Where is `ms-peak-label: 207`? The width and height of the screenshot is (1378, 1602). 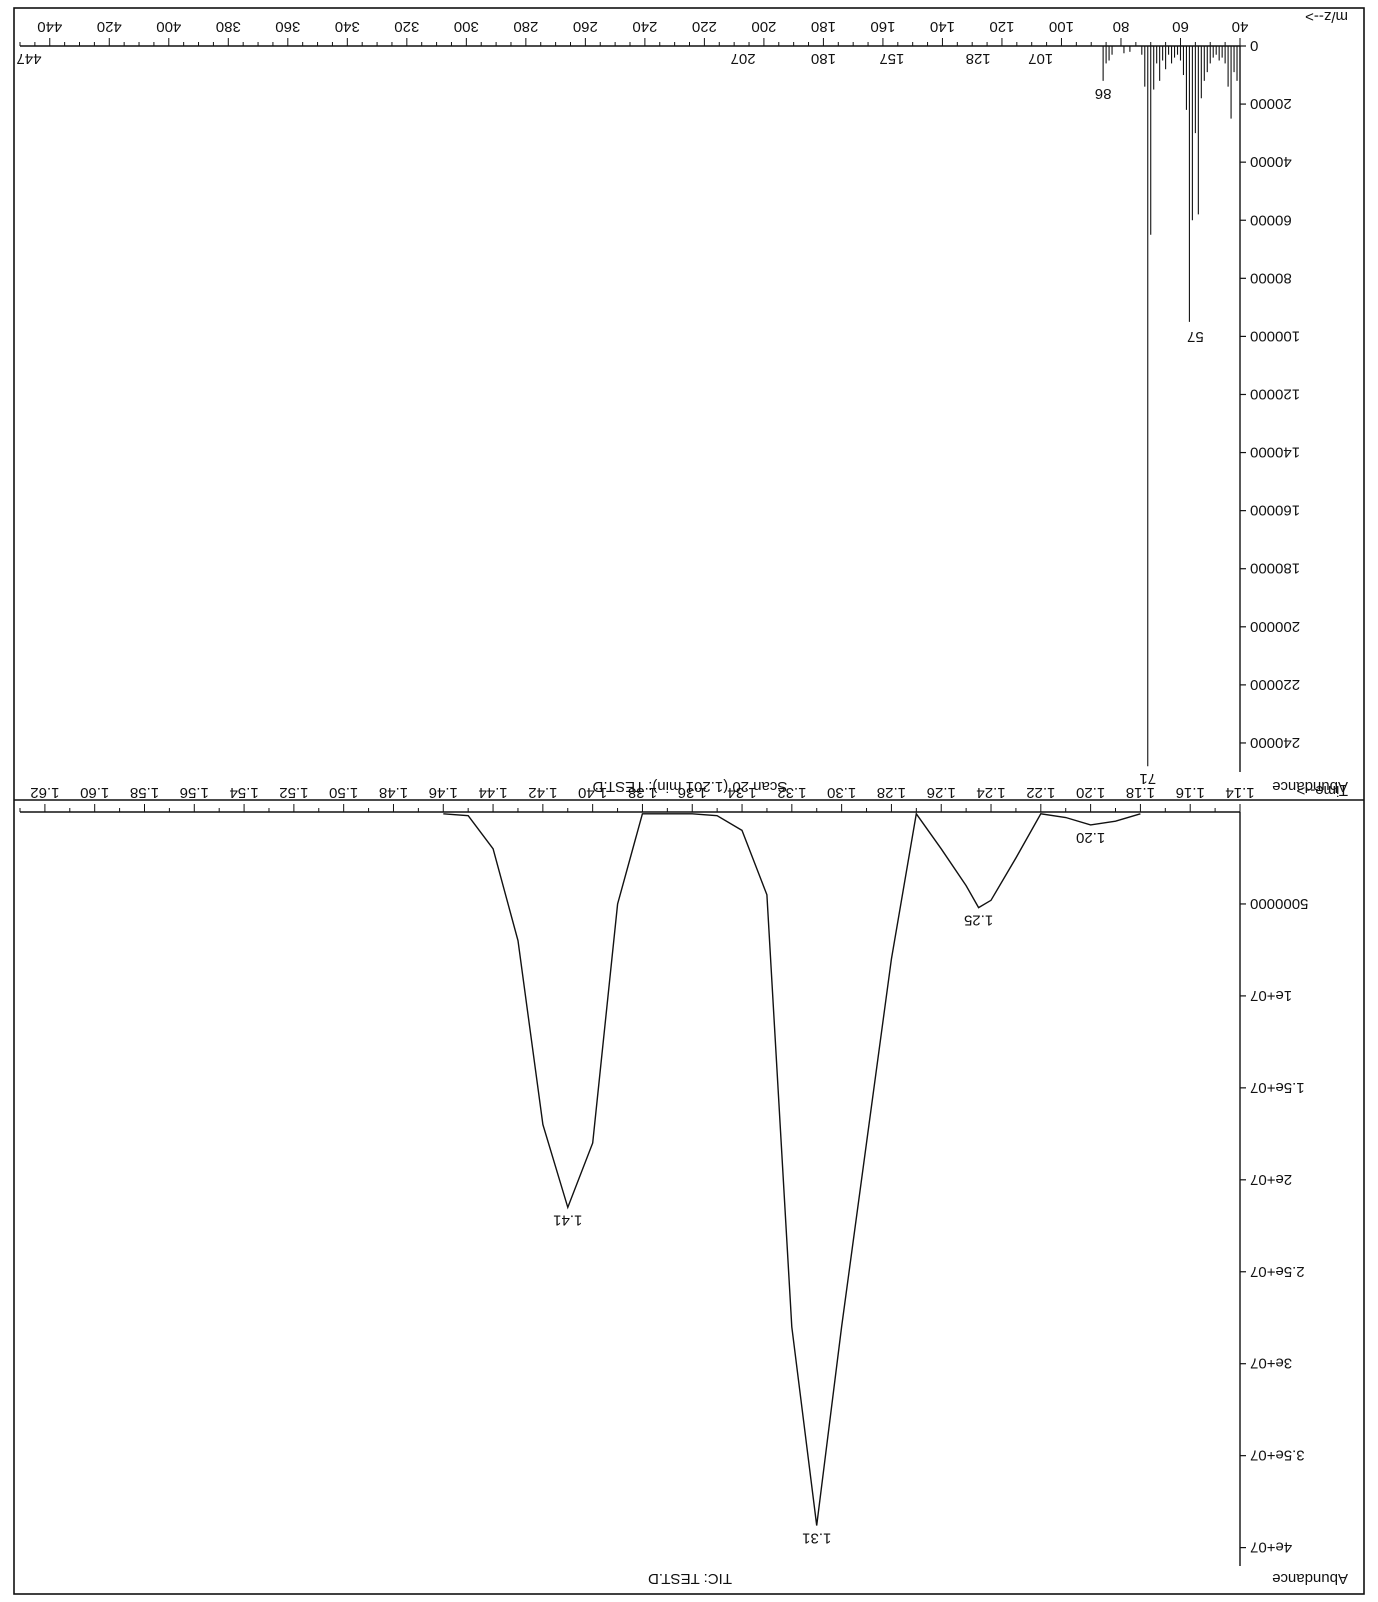
ms-peak-label: 207 is located at coordinates (743, 58).